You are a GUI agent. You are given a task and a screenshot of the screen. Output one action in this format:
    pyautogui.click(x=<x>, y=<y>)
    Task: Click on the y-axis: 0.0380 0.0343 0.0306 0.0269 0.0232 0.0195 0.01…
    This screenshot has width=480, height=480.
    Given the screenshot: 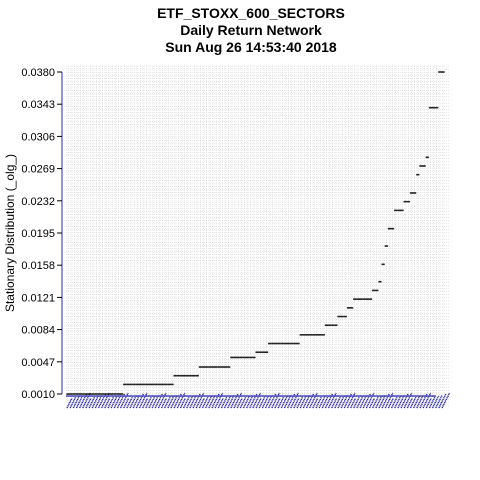 What is the action you would take?
    pyautogui.click(x=42, y=234)
    